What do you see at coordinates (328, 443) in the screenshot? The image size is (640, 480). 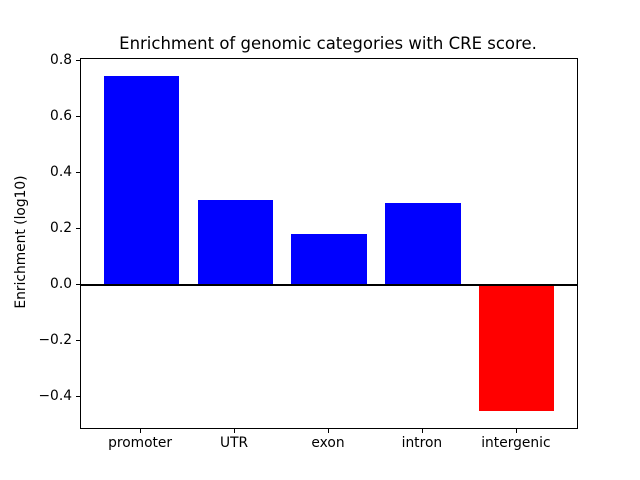 I see `x-tick-label-exon: exon` at bounding box center [328, 443].